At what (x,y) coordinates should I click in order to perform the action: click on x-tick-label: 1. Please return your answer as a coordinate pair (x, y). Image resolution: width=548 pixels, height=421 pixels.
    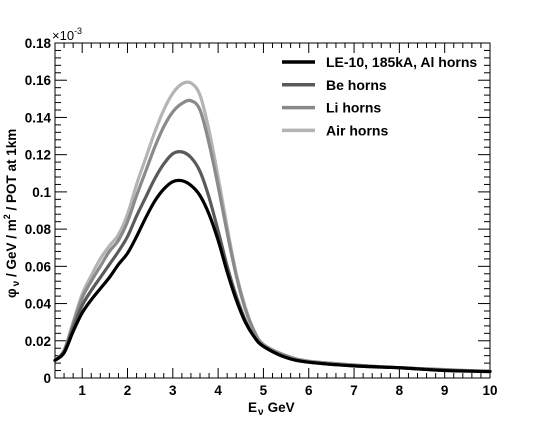
    Looking at the image, I should click on (82, 390).